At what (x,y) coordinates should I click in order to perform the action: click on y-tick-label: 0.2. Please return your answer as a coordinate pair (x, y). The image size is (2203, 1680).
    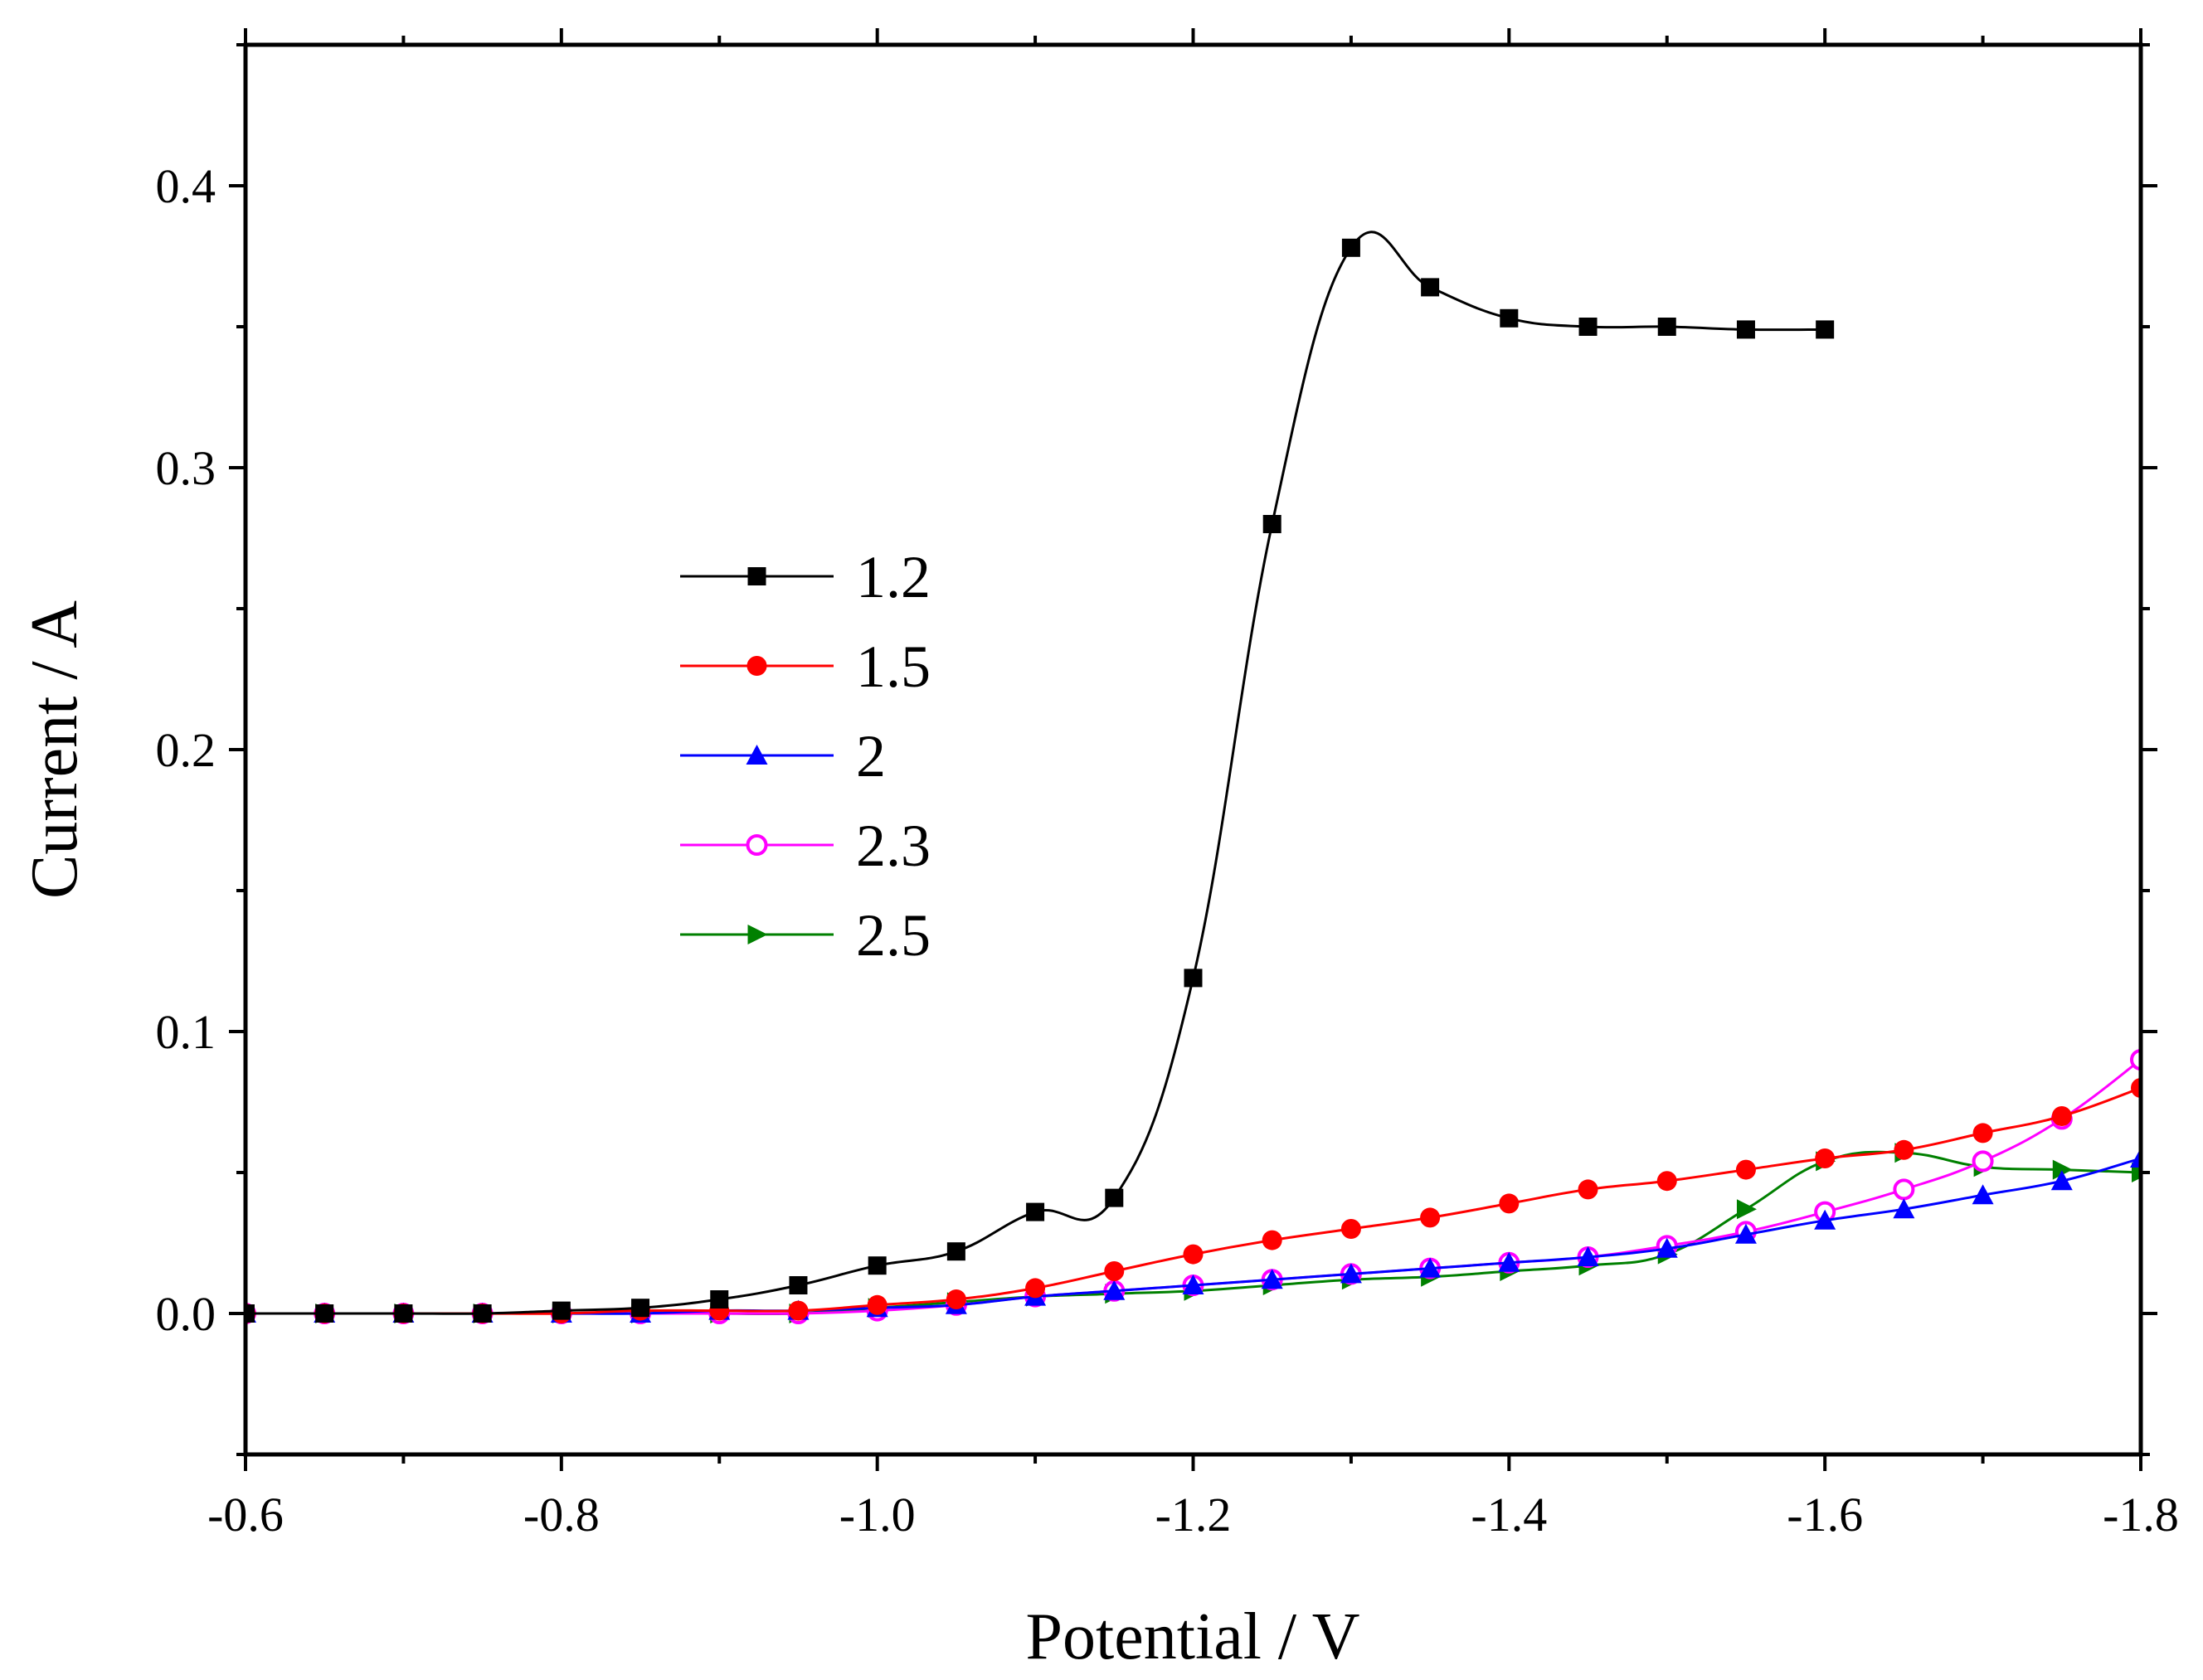
    Looking at the image, I should click on (186, 750).